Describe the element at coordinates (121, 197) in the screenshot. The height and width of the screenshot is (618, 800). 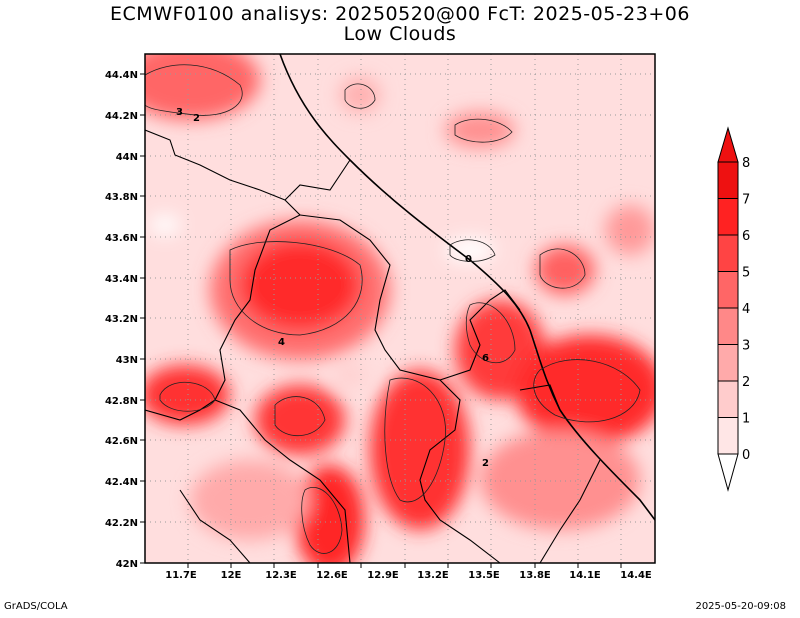
I see `y-tick-label: 43.8N` at that location.